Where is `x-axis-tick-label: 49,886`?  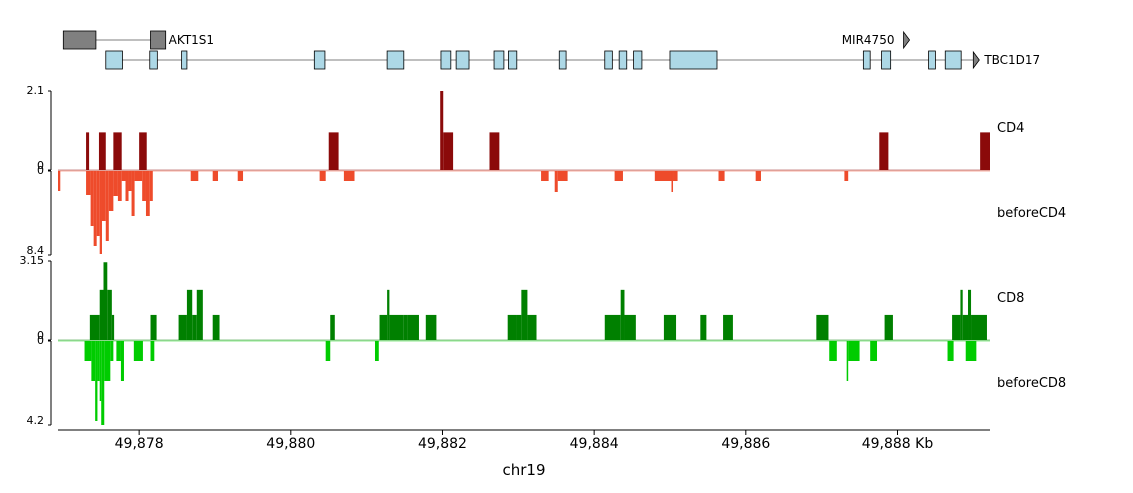
x-axis-tick-label: 49,886 is located at coordinates (745, 444).